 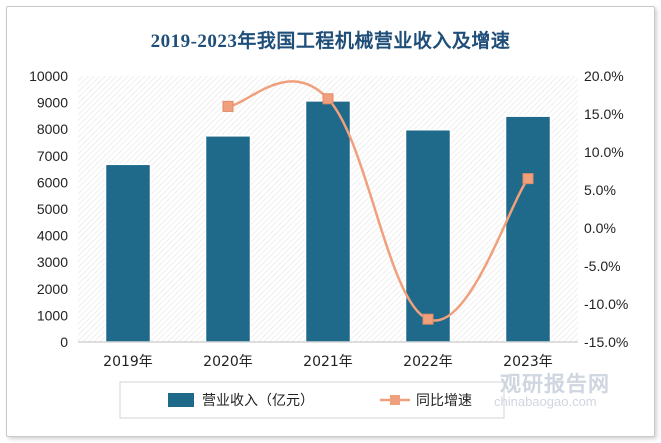 I want to click on left-tick-label: 5000, so click(x=52, y=209).